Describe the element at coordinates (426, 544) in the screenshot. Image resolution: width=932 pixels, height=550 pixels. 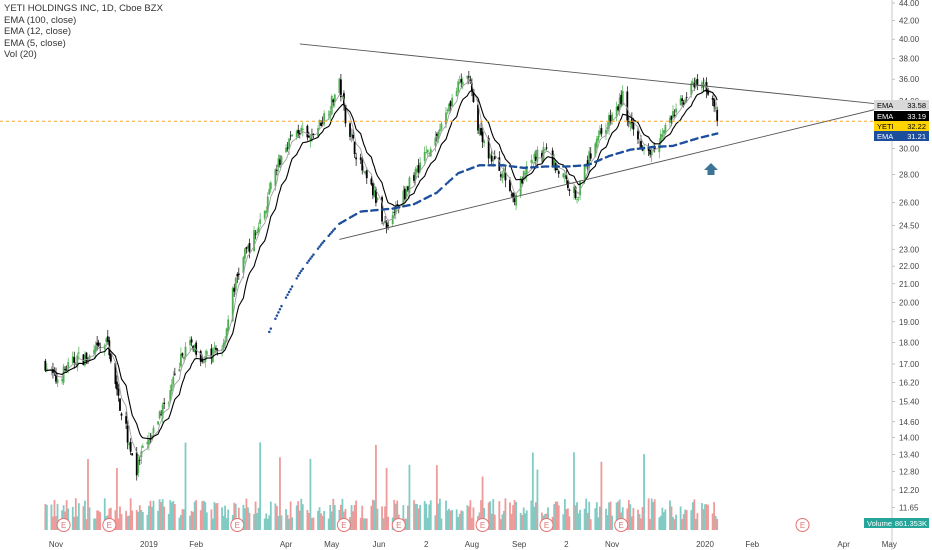
I see `x-tick-label: 2` at that location.